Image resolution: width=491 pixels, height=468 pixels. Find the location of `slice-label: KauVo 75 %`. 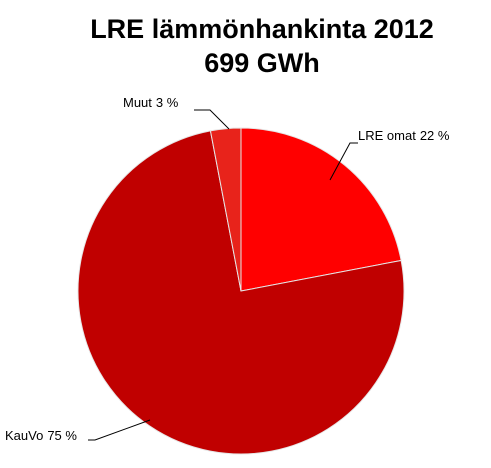

slice-label: KauVo 75 % is located at coordinates (41, 435).